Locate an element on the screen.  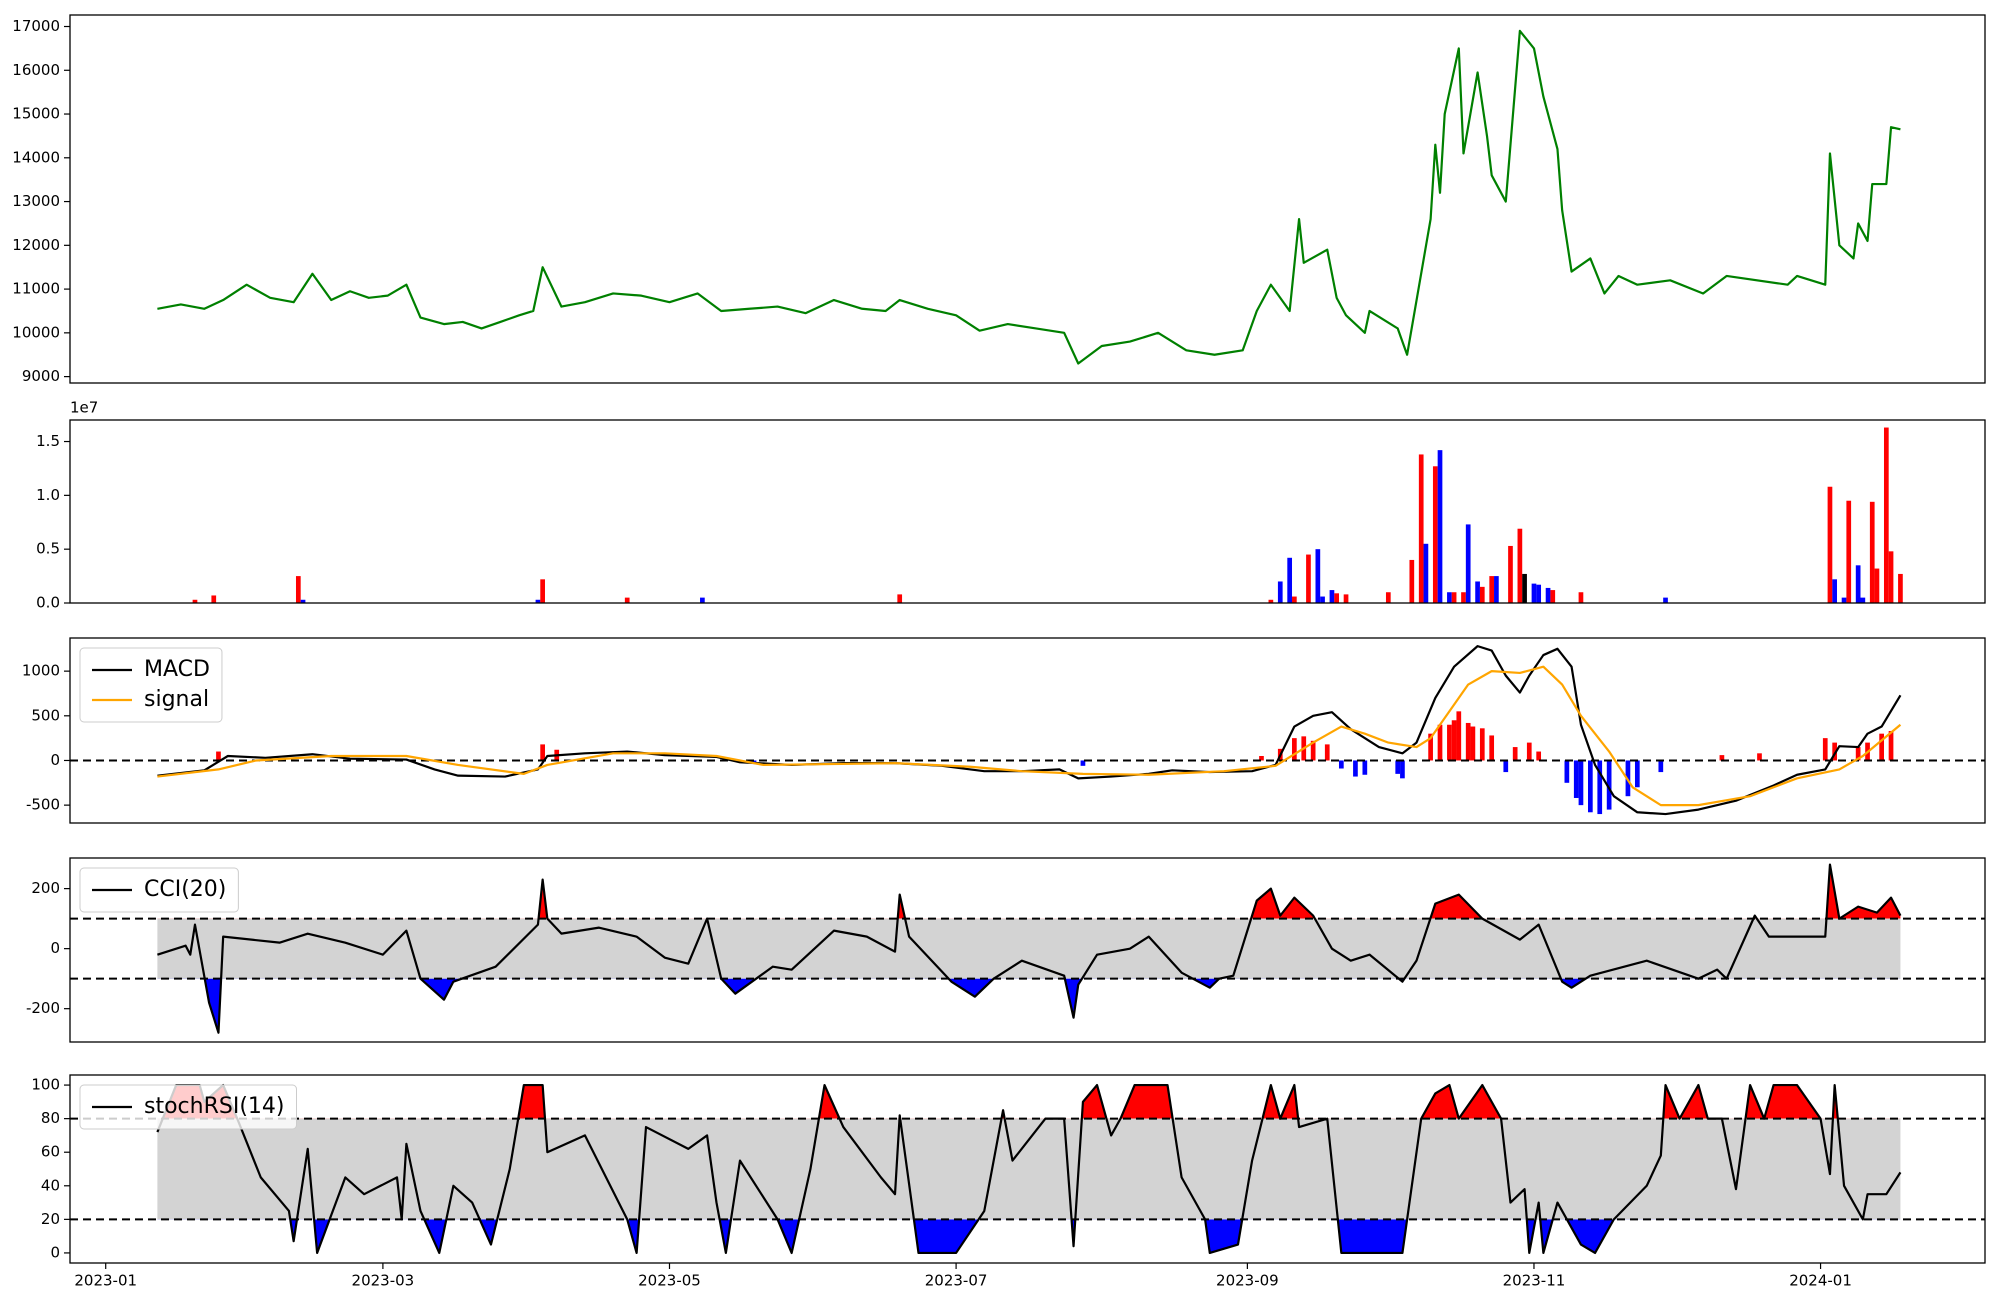
legend-label: stochRSI(14) is located at coordinates (214, 1106).